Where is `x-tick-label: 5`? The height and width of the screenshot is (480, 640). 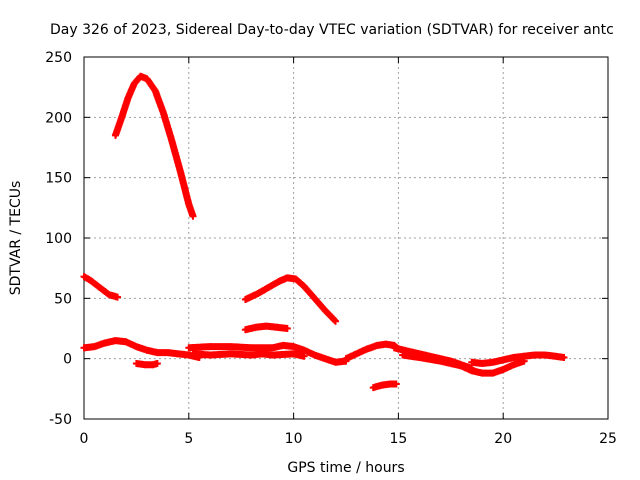
x-tick-label: 5 is located at coordinates (188, 439).